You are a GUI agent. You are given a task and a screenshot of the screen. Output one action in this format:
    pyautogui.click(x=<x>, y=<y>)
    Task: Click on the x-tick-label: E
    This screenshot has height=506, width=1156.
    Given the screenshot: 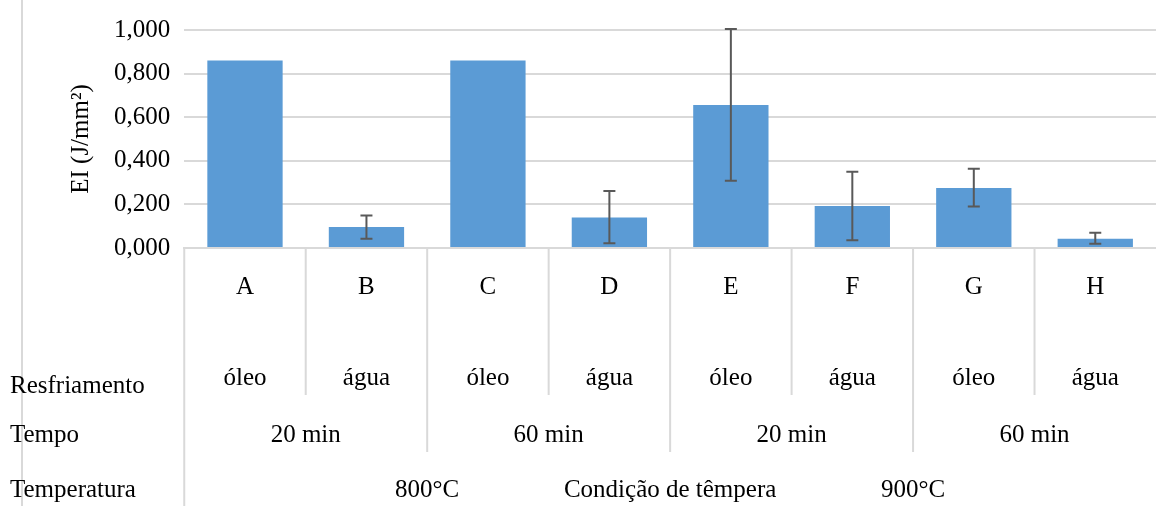 What is the action you would take?
    pyautogui.click(x=731, y=285)
    